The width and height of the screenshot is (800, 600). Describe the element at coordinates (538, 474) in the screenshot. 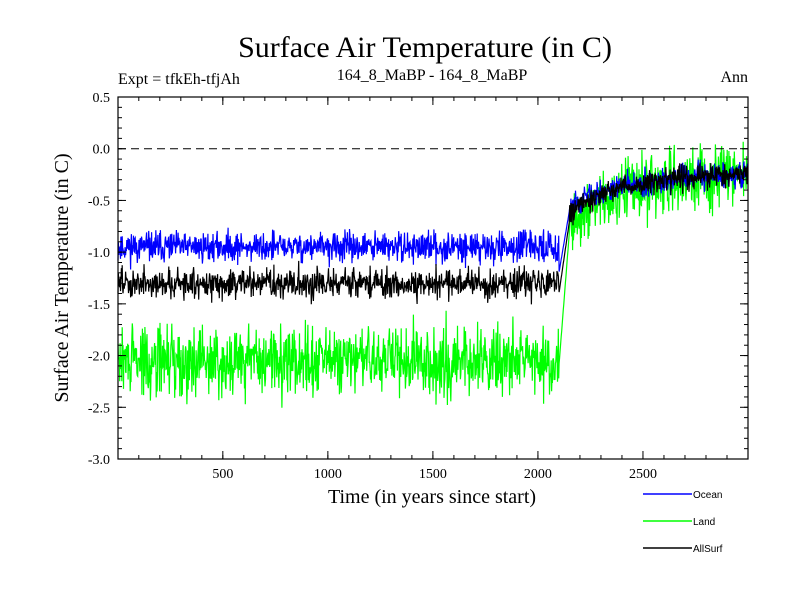

I see `x-tick-label: 2000` at that location.